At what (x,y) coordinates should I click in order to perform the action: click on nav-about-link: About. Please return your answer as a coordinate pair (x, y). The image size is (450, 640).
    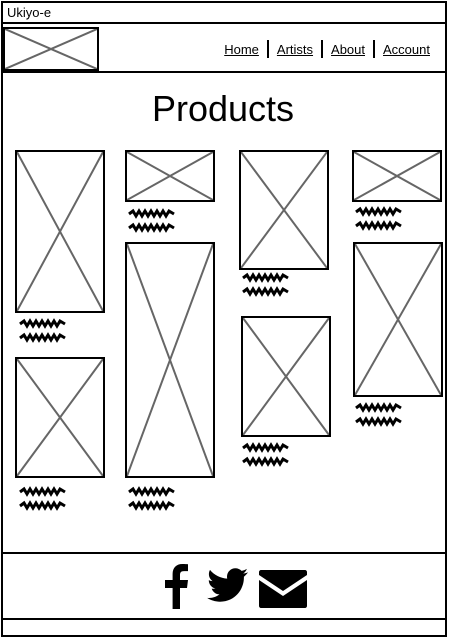
    Looking at the image, I should click on (348, 49).